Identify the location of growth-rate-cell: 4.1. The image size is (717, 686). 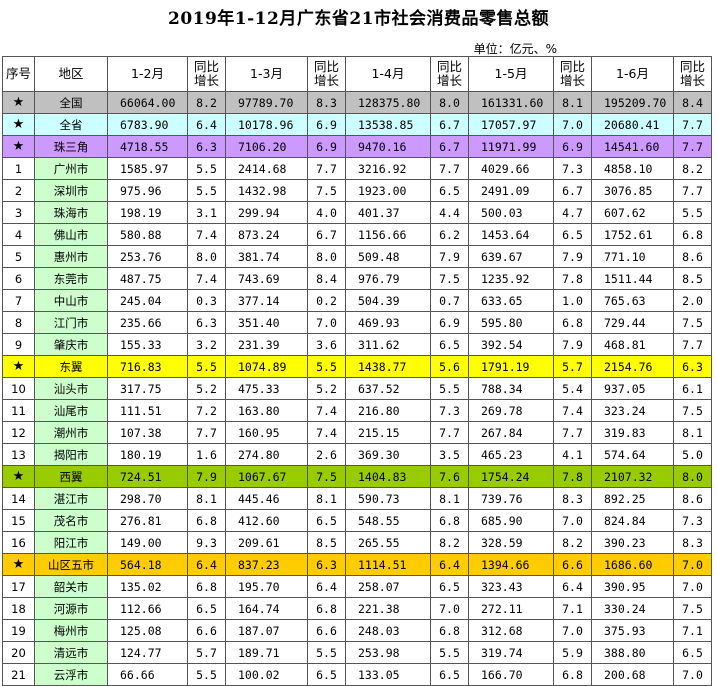
(572, 454).